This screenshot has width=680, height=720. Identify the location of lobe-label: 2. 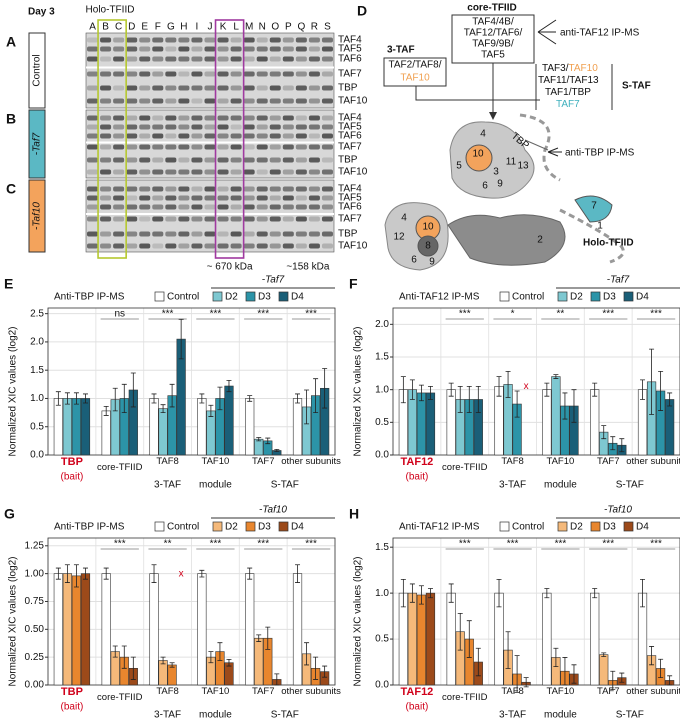
(540, 240).